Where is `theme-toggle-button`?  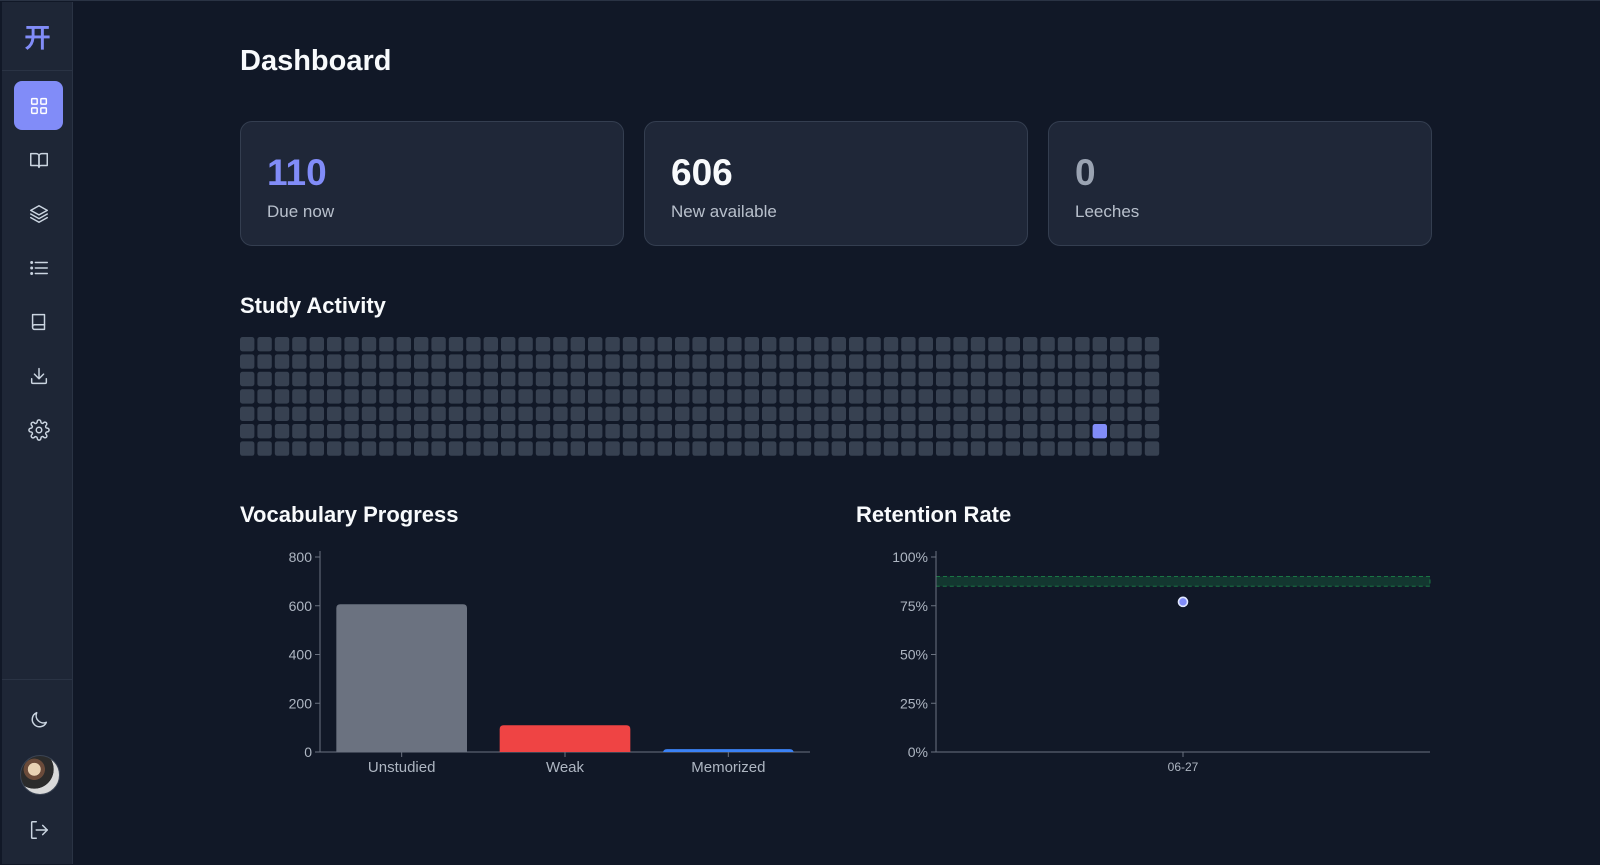
theme-toggle-button is located at coordinates (38, 719).